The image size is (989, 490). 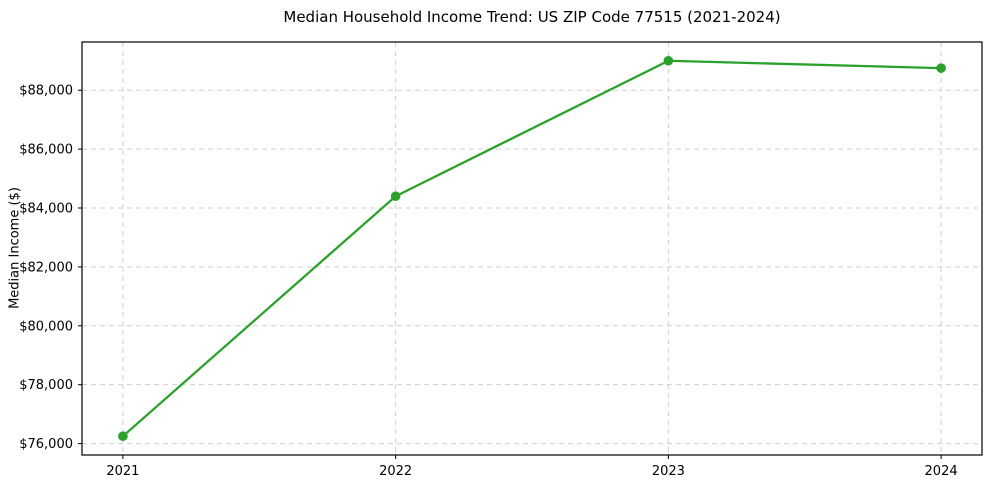 What do you see at coordinates (668, 471) in the screenshot?
I see `x-tick-label: 2023` at bounding box center [668, 471].